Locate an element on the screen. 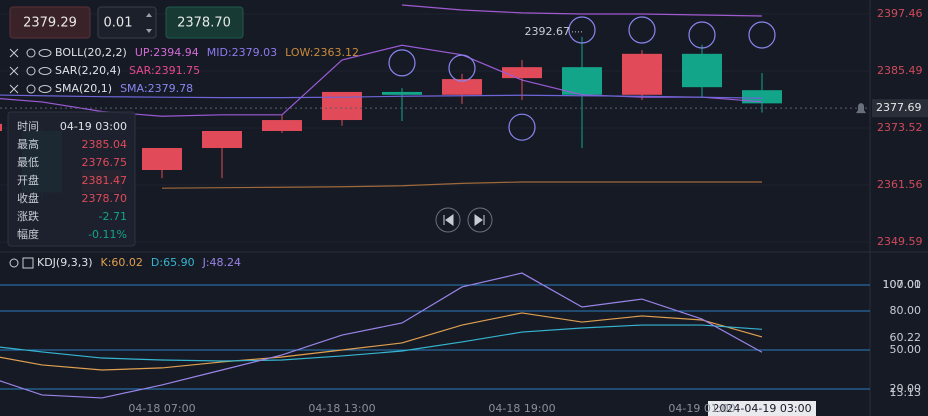 The image size is (928, 416). info-key: 时间 is located at coordinates (28, 126).